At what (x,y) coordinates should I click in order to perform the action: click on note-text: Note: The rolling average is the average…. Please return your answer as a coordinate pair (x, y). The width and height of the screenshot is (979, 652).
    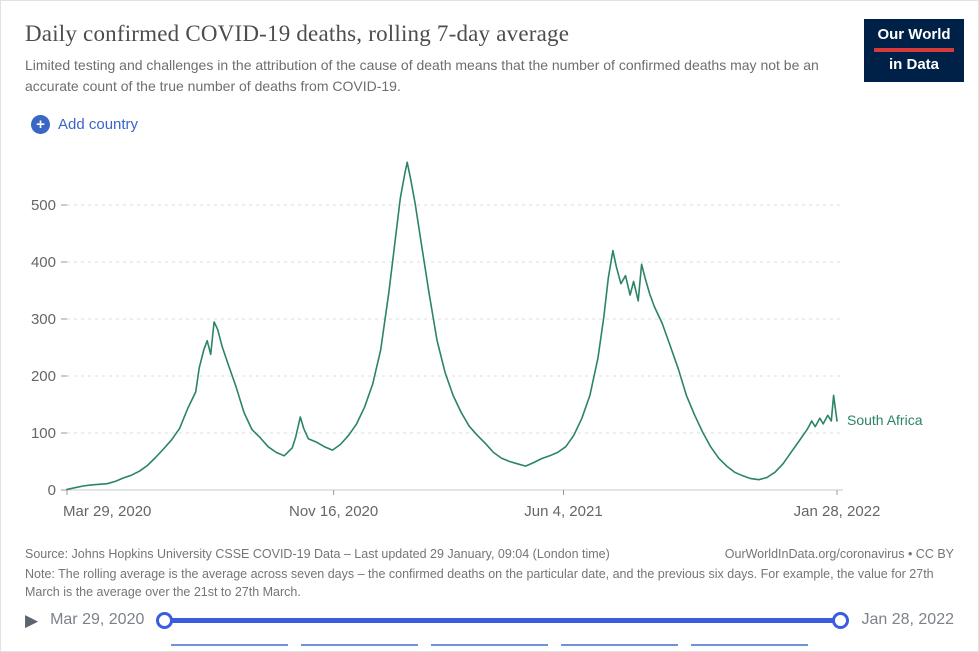
    Looking at the image, I should click on (479, 583).